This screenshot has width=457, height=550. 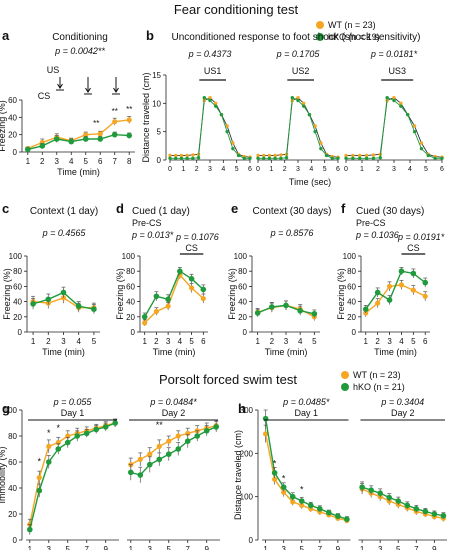 I want to click on b-xlabel: Time (sec), so click(x=310, y=182).